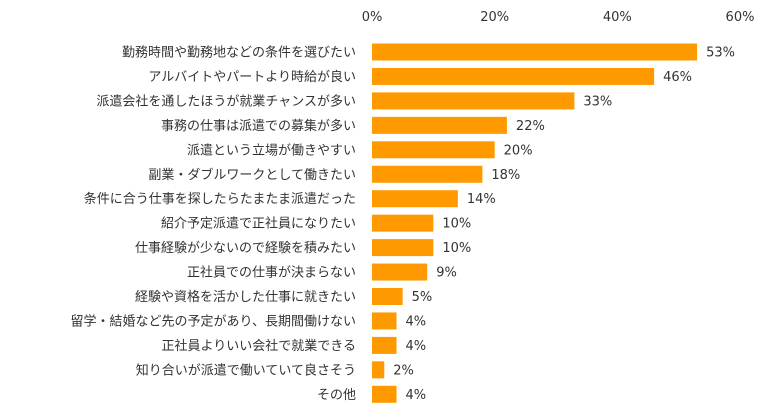  I want to click on category-label: アルバイトやパートより時給が良い, so click(252, 77).